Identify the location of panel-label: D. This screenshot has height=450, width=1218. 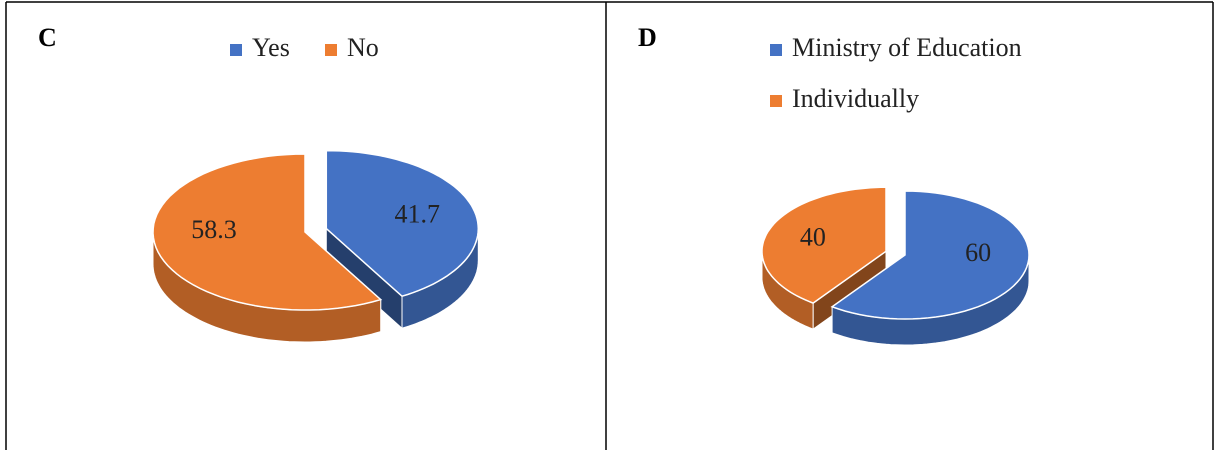
(647, 37).